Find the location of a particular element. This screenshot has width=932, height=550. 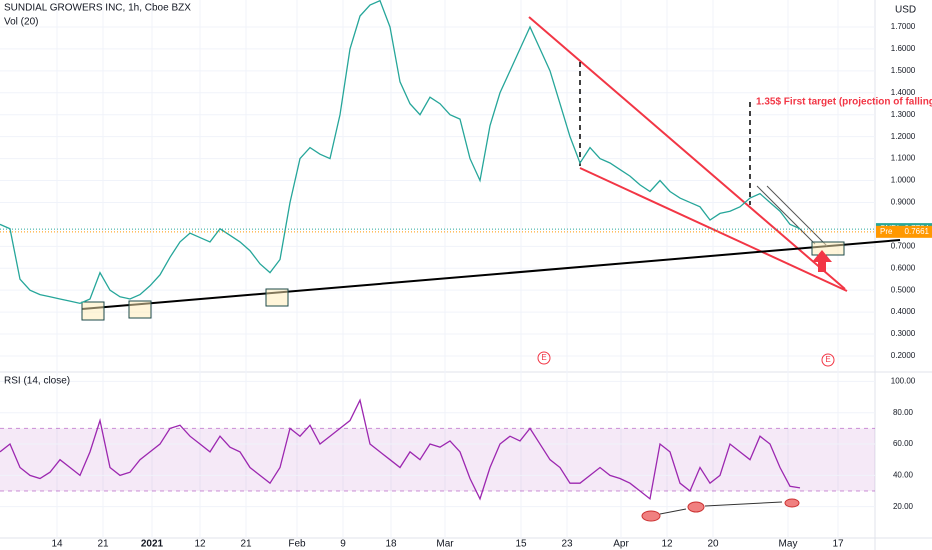

x-tick-label: 14 is located at coordinates (57, 544).